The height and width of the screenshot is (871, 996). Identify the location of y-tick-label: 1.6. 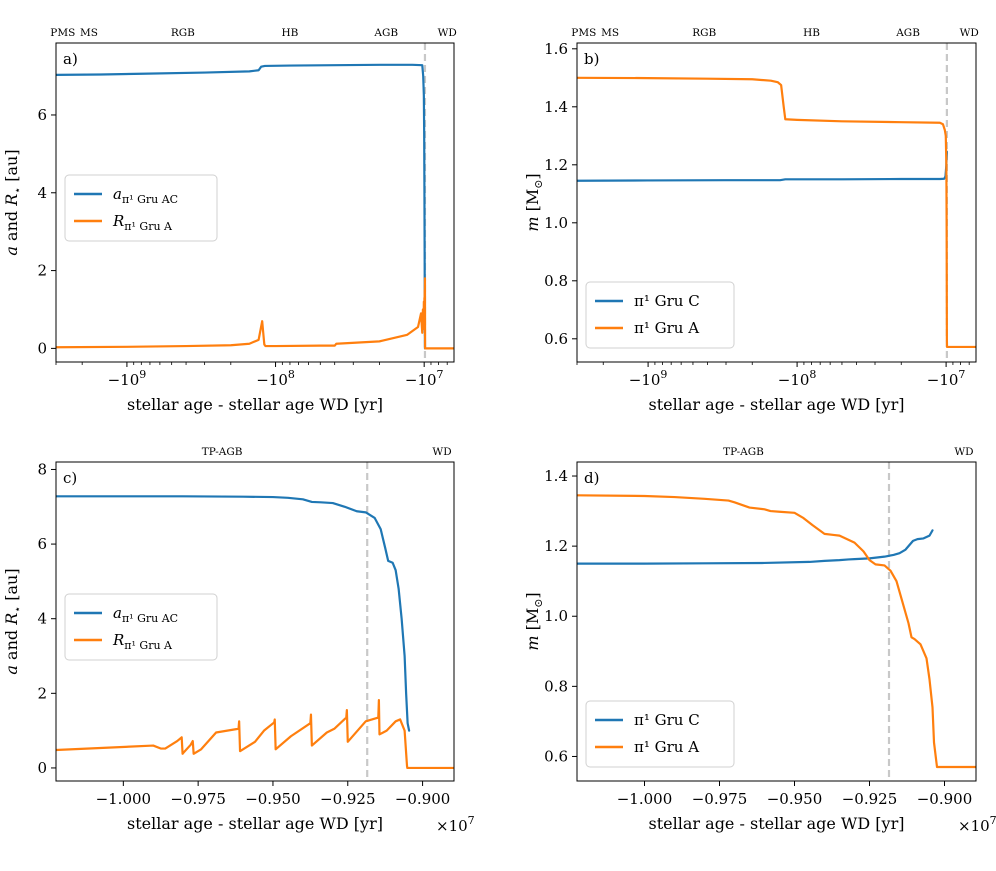
(556, 49).